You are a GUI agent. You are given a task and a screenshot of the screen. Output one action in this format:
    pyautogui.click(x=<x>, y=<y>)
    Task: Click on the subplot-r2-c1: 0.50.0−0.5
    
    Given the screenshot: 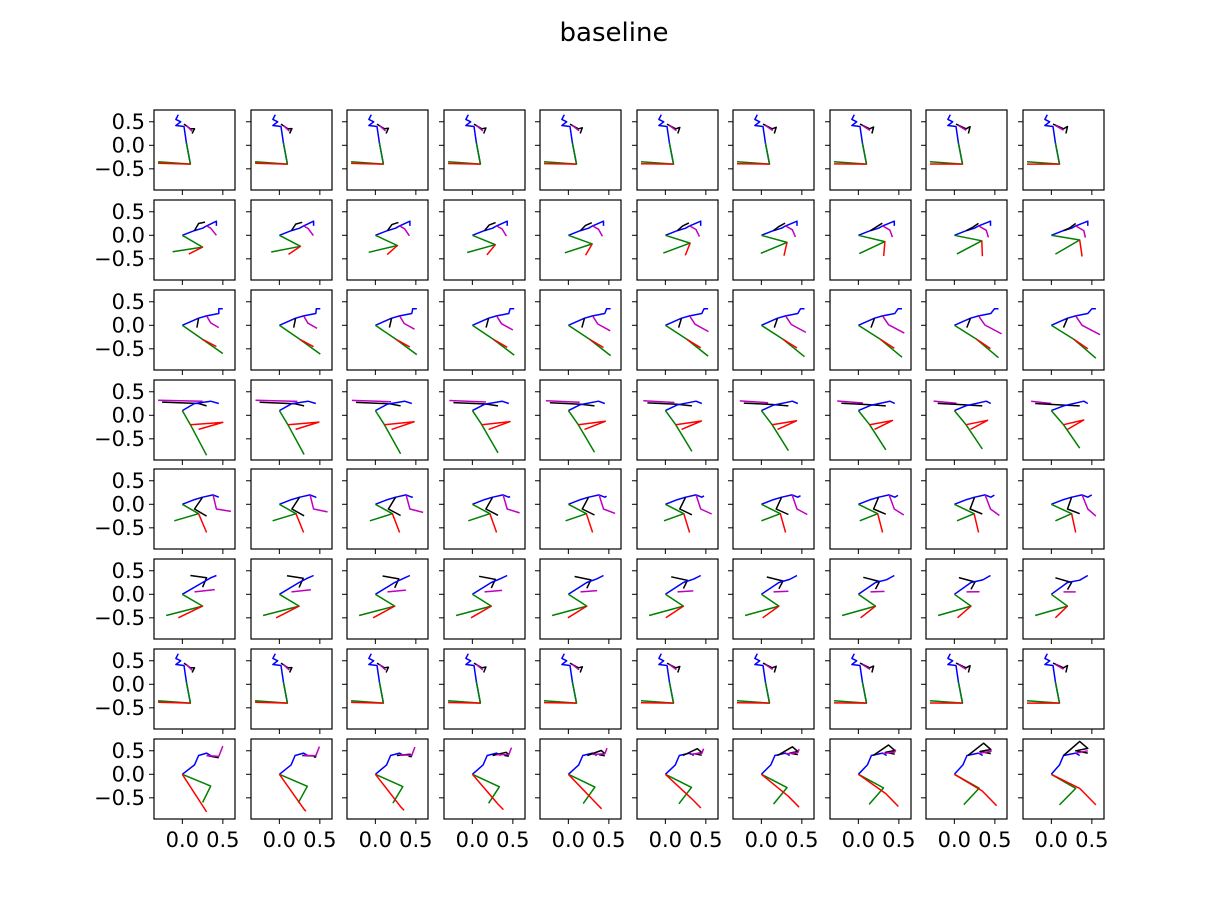 What is the action you would take?
    pyautogui.click(x=165, y=242)
    